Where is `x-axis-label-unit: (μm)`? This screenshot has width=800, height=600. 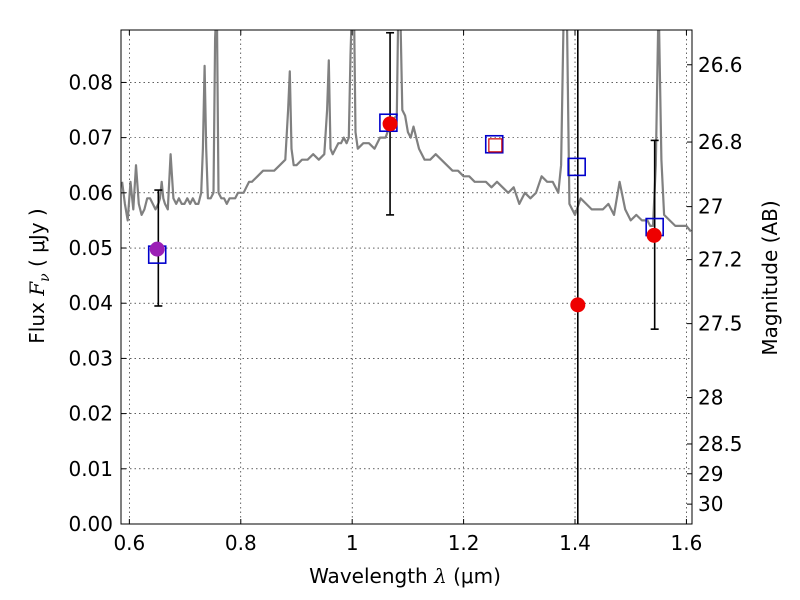 x-axis-label-unit: (μm) is located at coordinates (477, 576).